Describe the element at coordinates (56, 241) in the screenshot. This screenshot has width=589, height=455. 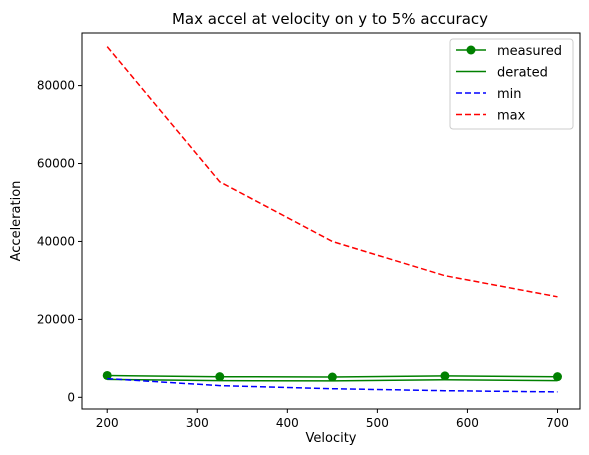
I see `y-tick-label: 40000` at that location.